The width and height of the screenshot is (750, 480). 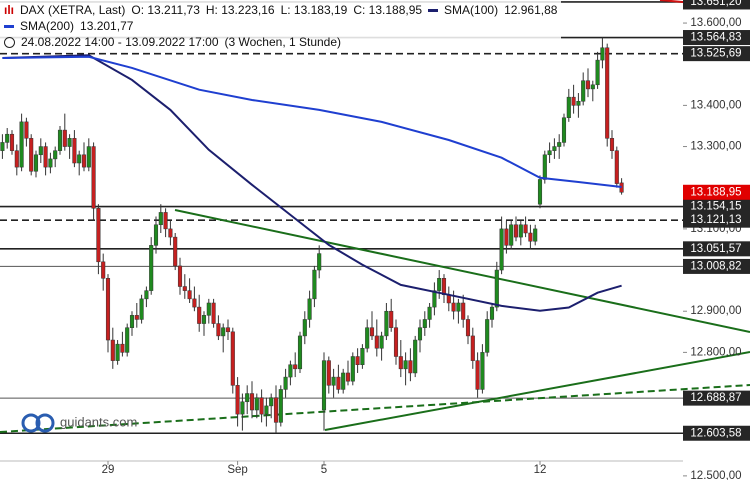 I want to click on ohlc: L: 13.183,19, so click(x=314, y=10).